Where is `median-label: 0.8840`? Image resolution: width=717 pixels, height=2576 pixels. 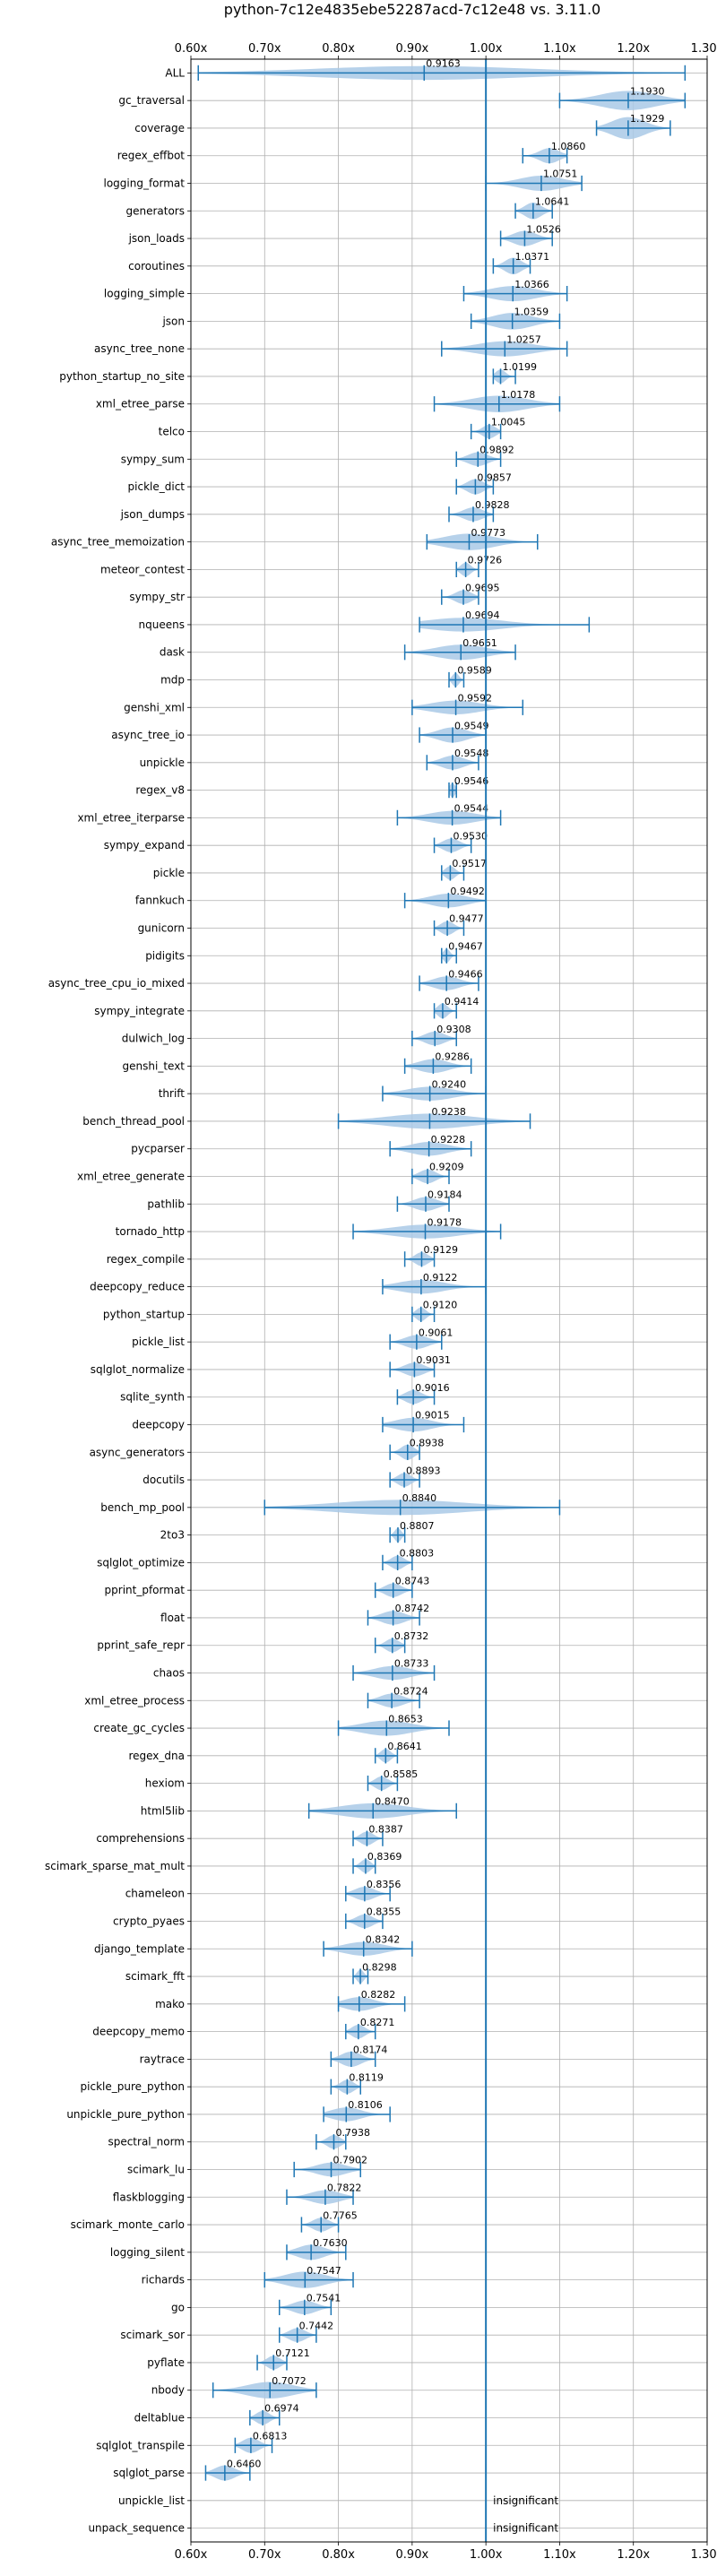
median-label: 0.8840 is located at coordinates (419, 1498).